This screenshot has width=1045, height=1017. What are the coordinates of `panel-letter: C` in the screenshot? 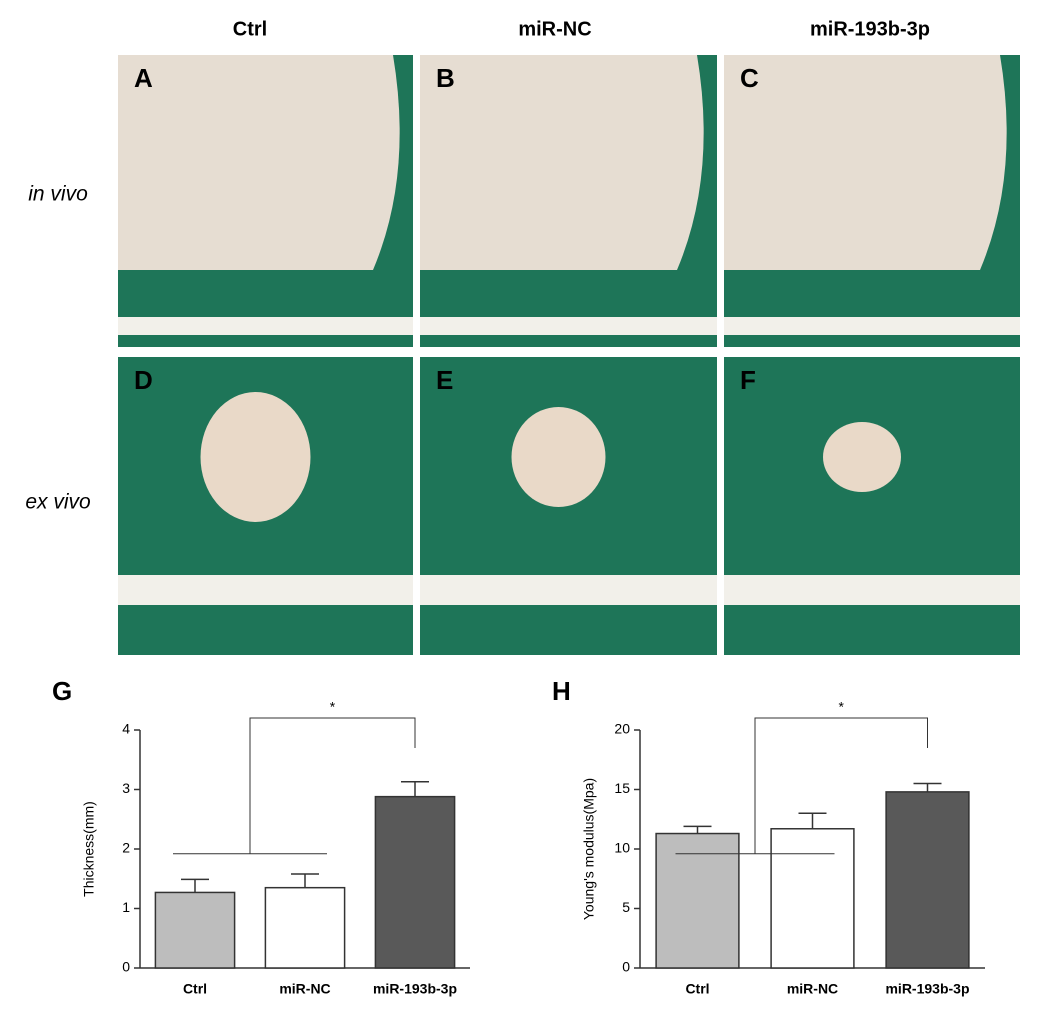 It's located at (749, 78).